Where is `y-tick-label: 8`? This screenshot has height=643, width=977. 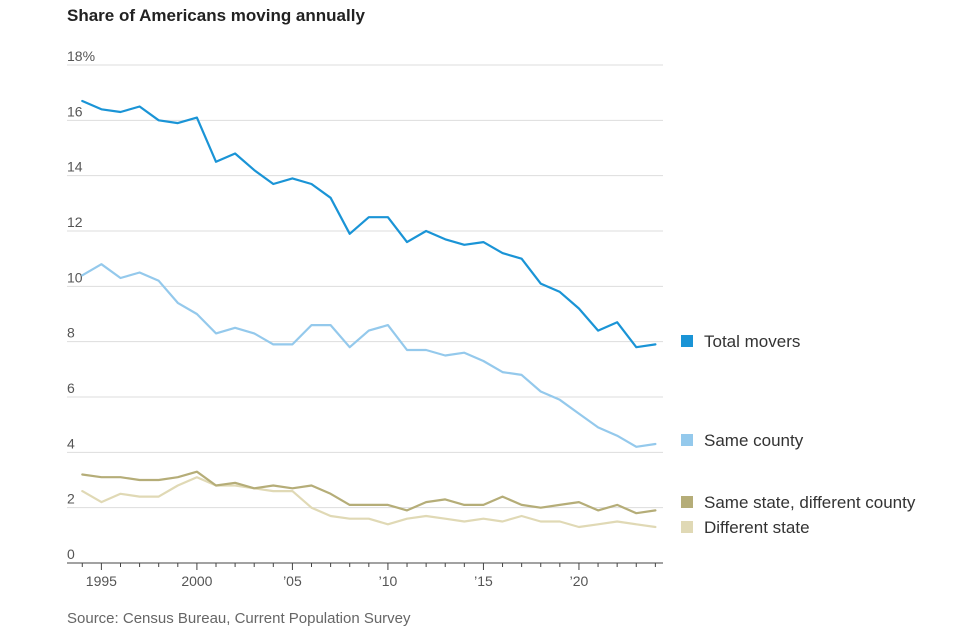 y-tick-label: 8 is located at coordinates (71, 333).